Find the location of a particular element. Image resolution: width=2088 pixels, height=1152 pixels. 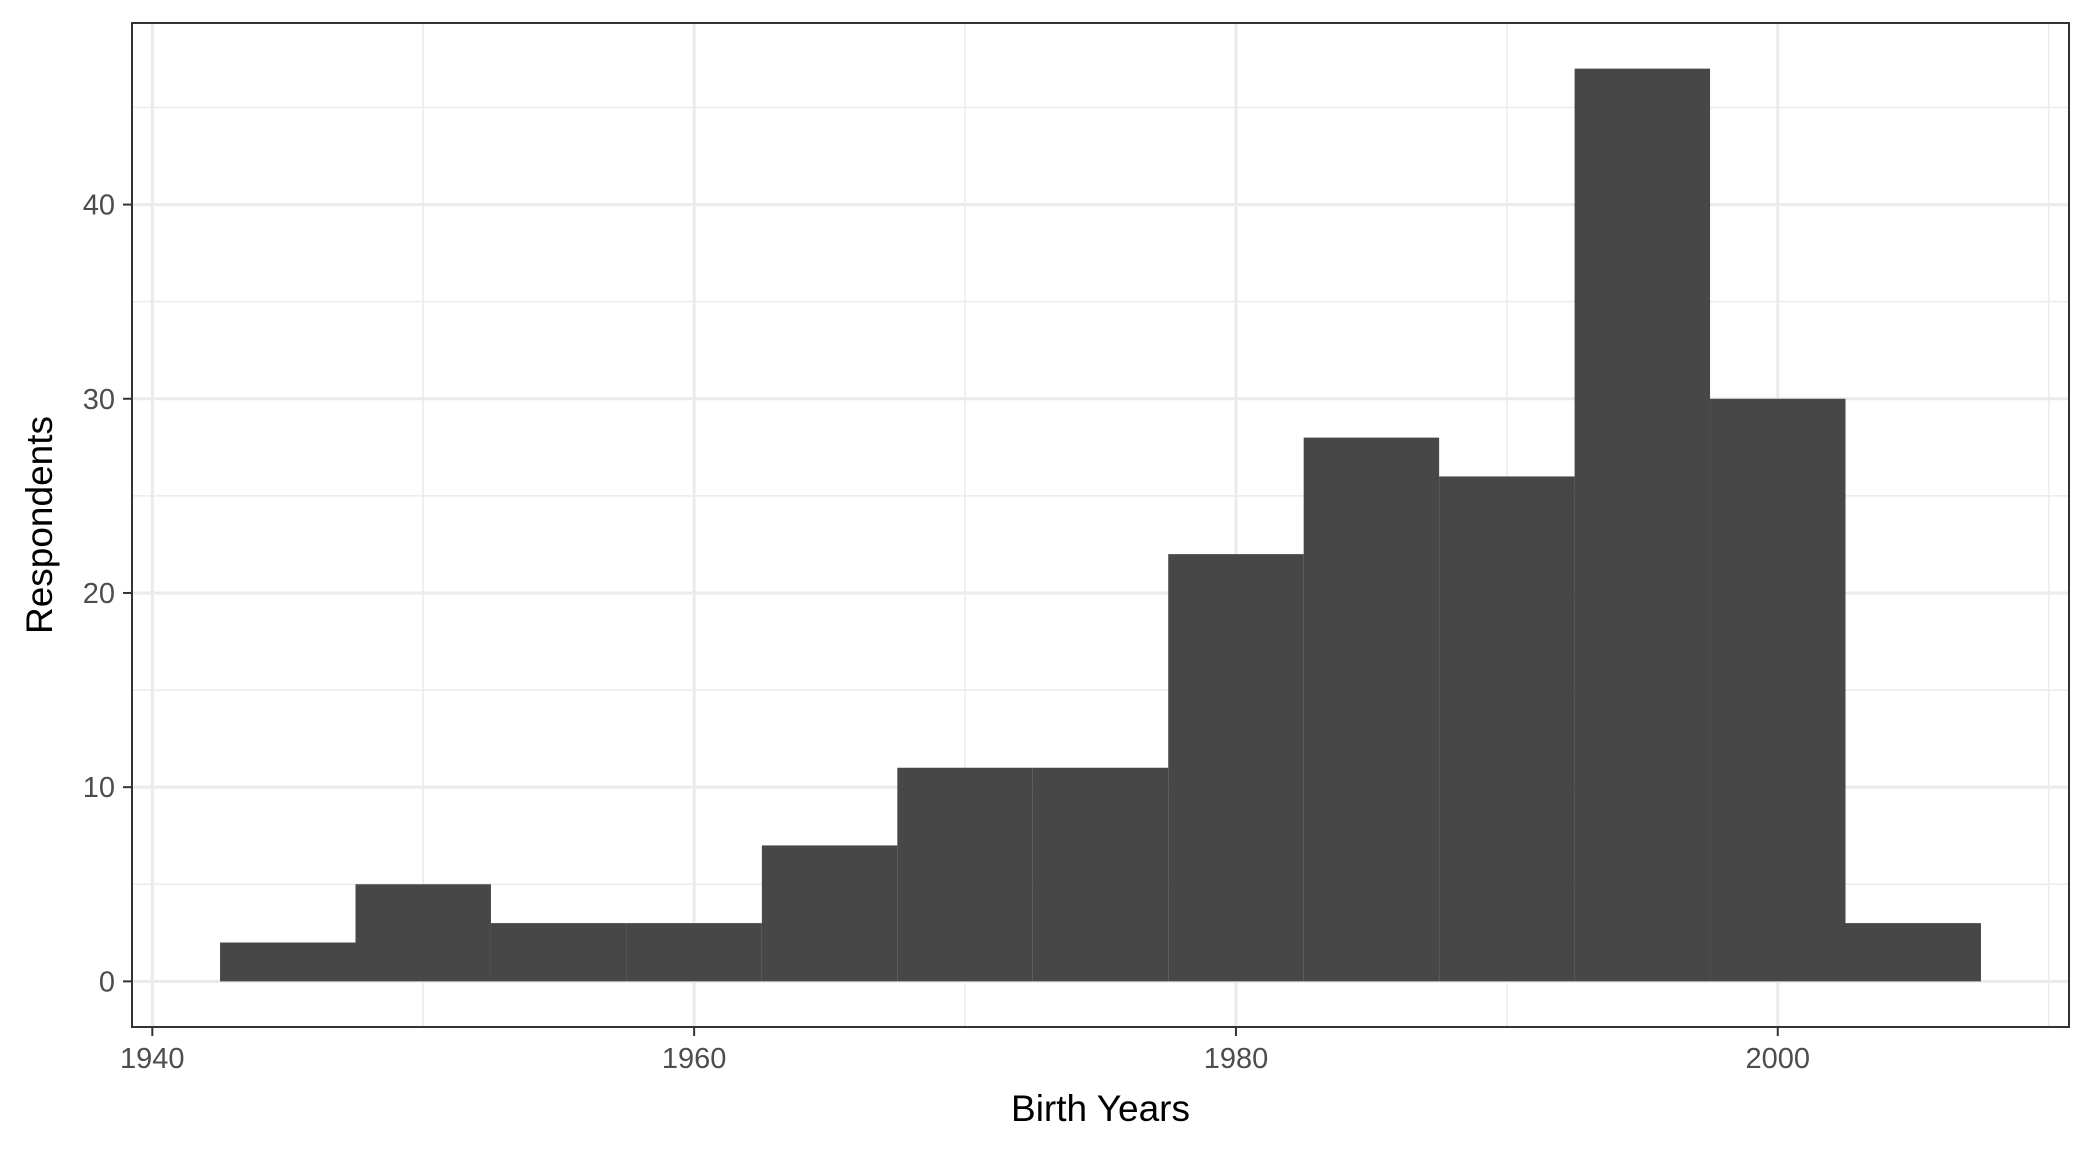

y-tick-label: 0 is located at coordinates (107, 982).